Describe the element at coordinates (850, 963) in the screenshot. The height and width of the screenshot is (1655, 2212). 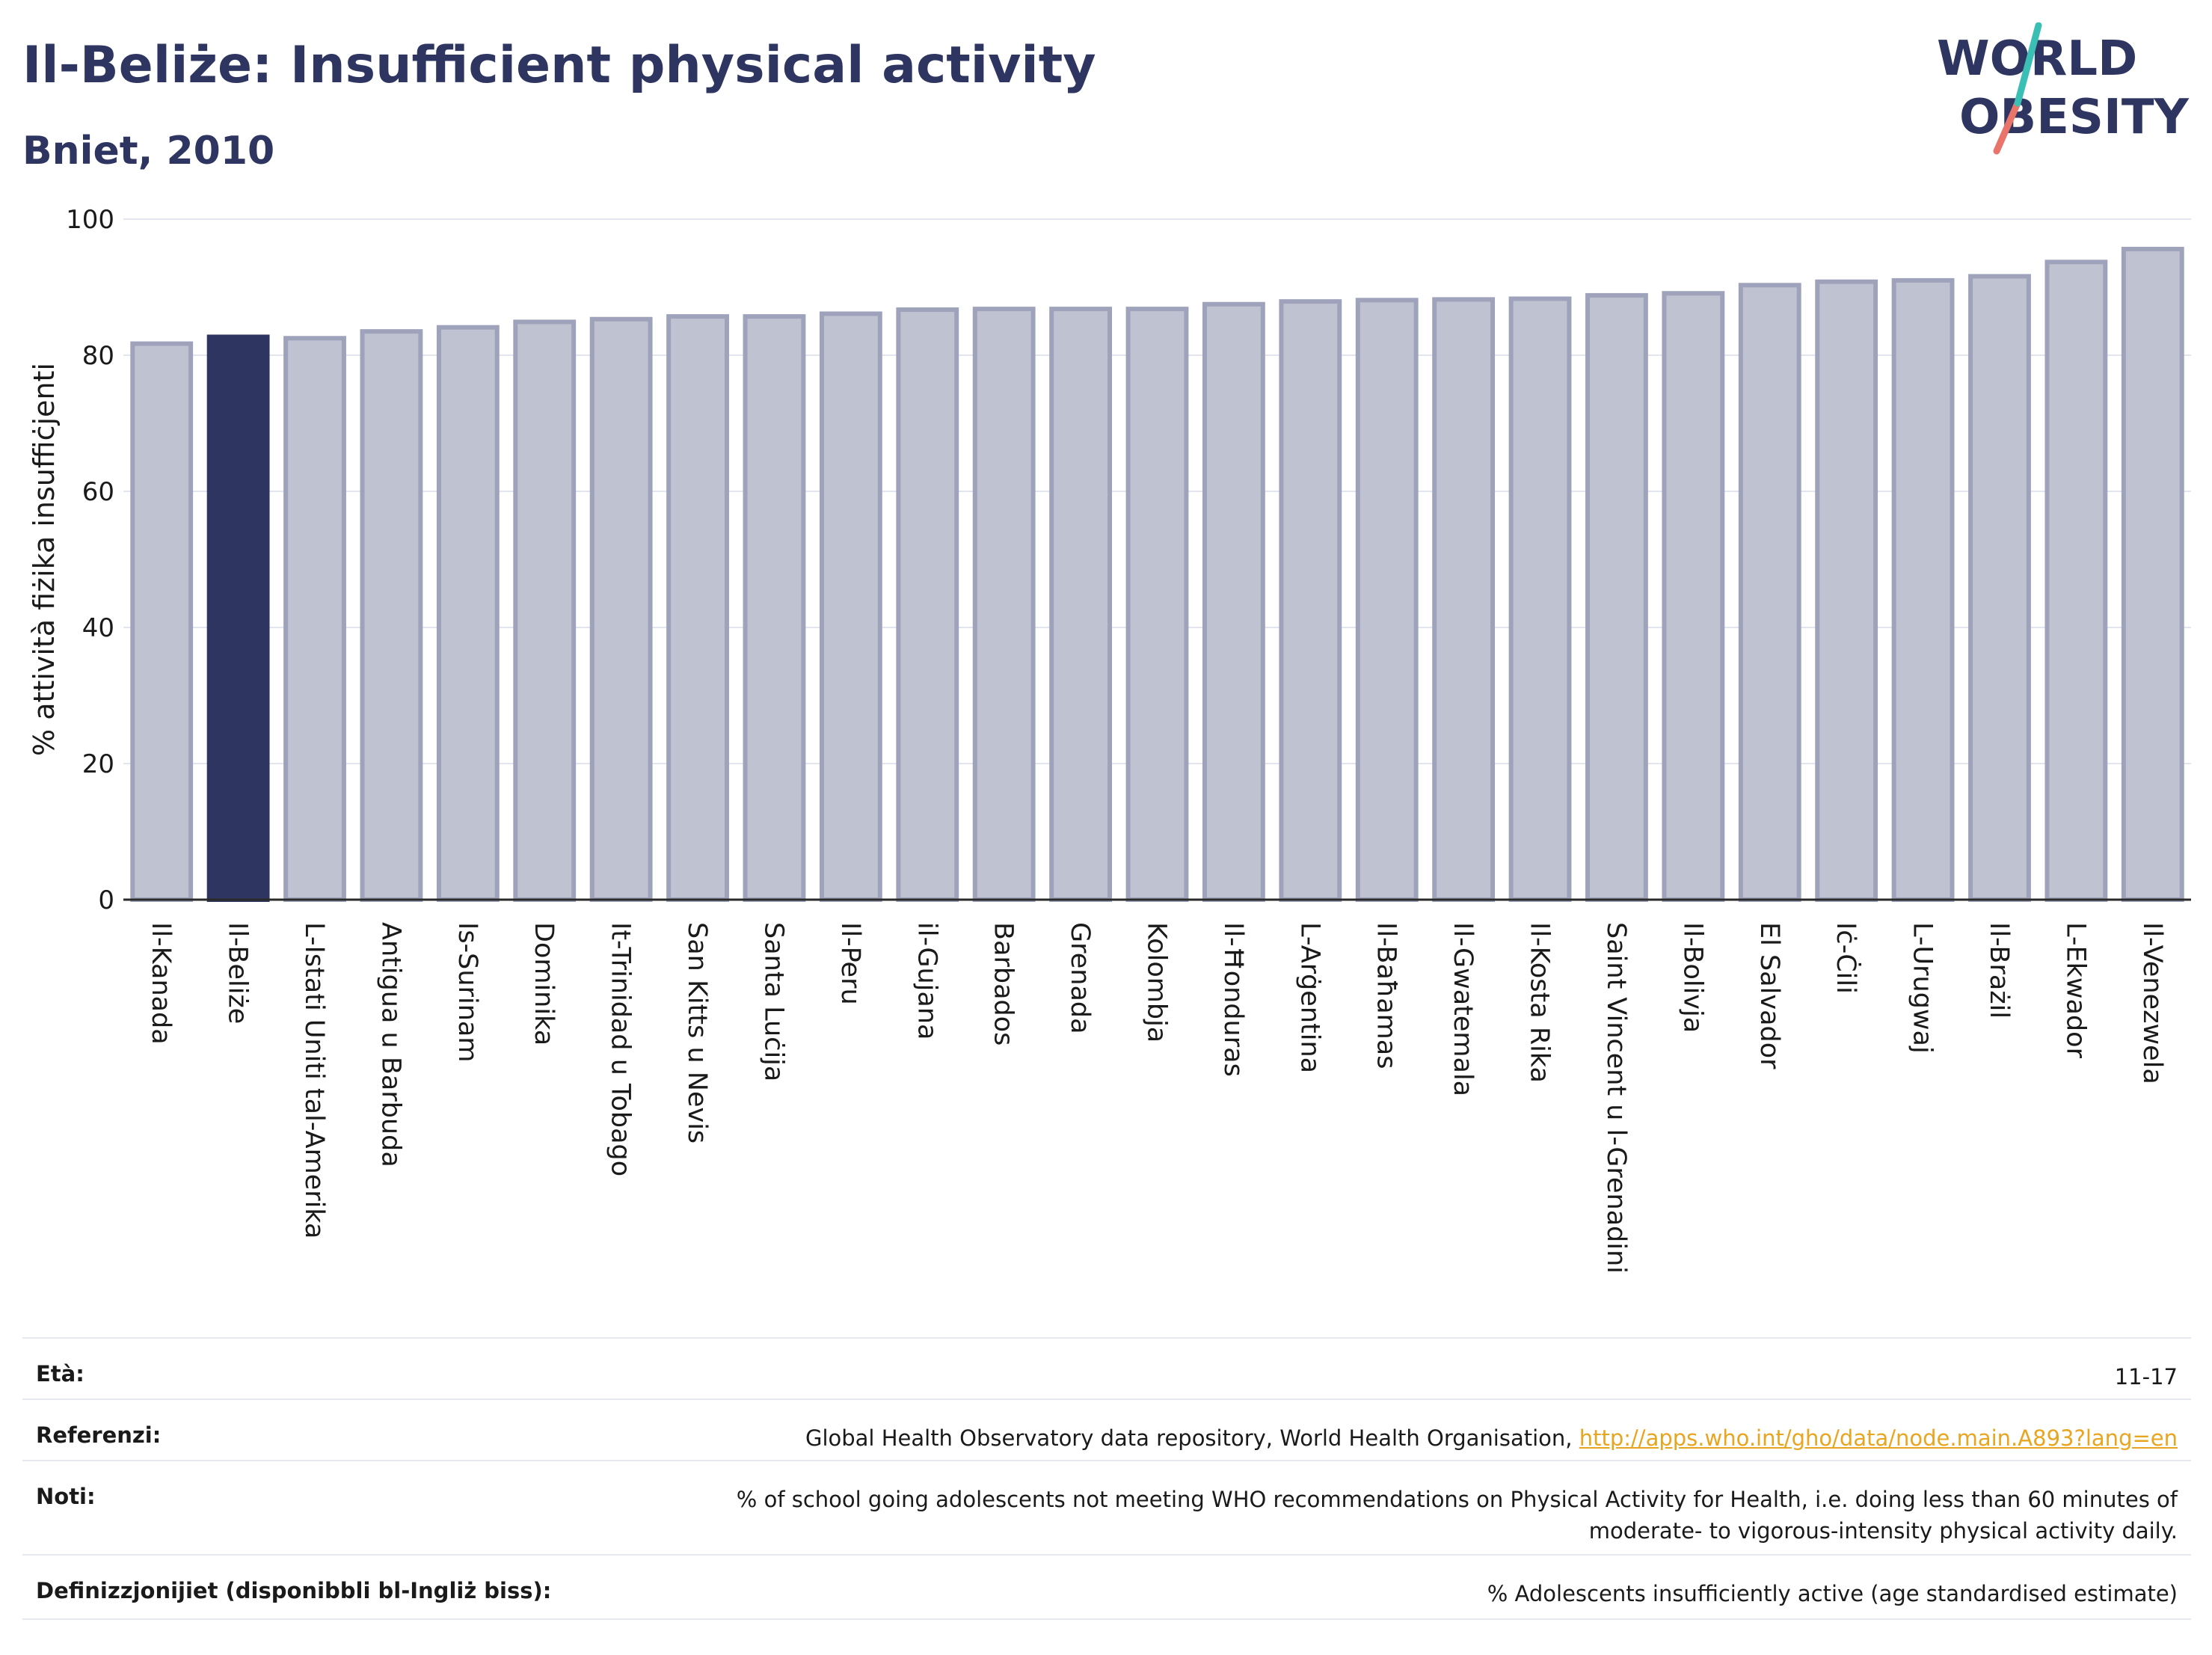
I see `x-tick-label: Il-Peru` at that location.